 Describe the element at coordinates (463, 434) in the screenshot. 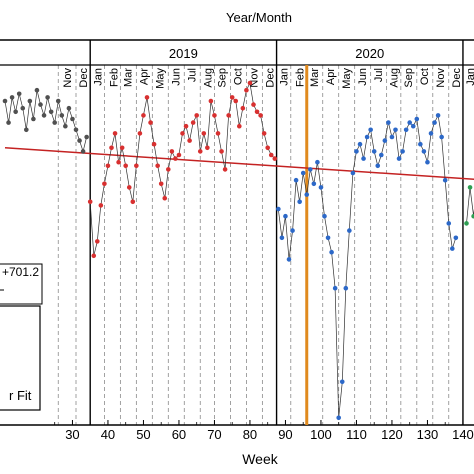

I see `x-tick-label: 140` at that location.